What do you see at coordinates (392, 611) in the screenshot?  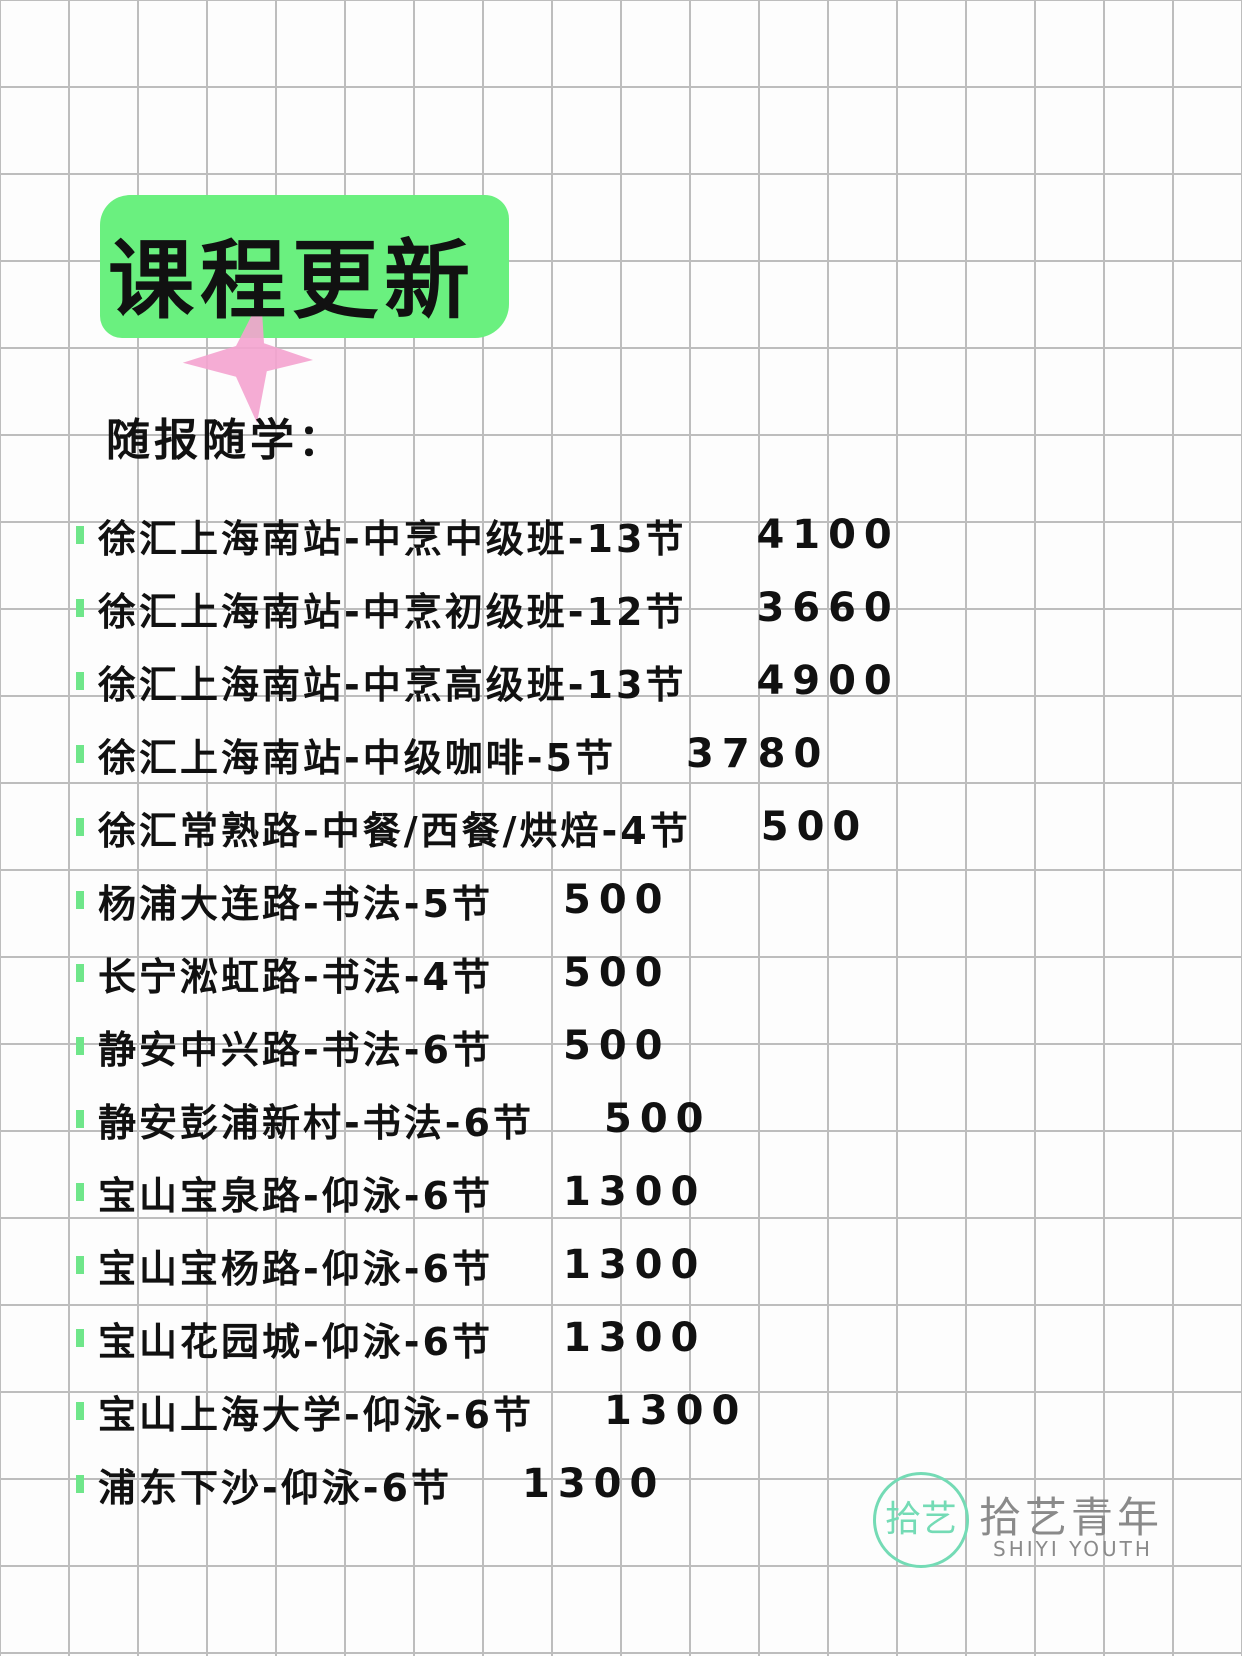 I see `course-name: 徐汇上海南站-中烹初级班-12节` at bounding box center [392, 611].